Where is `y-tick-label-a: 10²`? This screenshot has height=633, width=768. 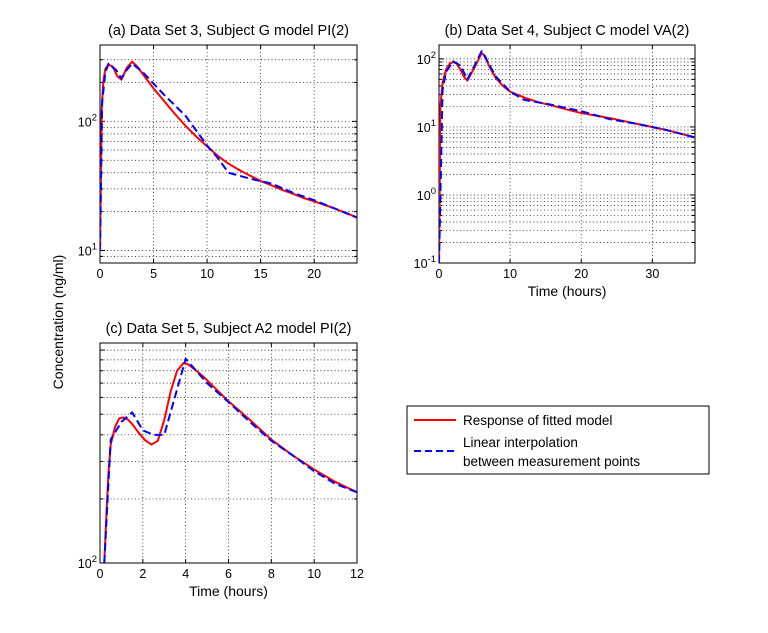 y-tick-label-a: 10² is located at coordinates (87, 120).